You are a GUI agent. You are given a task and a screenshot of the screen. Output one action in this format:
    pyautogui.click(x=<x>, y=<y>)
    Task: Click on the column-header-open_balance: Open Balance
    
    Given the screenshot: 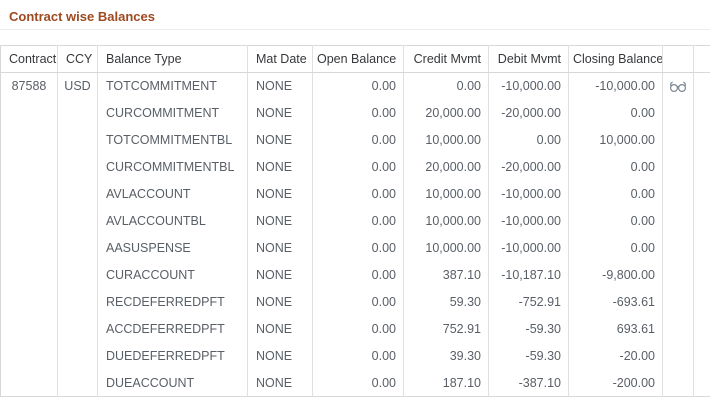 What is the action you would take?
    pyautogui.click(x=358, y=59)
    